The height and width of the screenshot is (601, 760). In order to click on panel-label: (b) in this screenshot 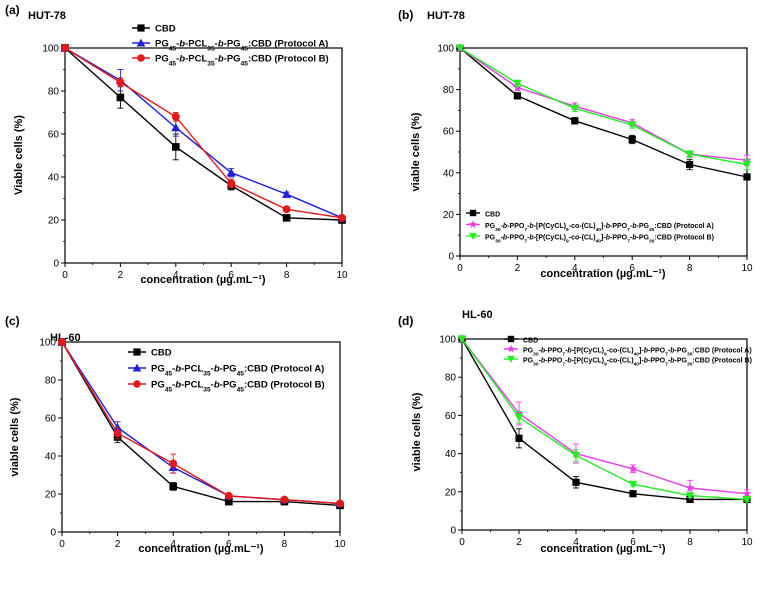, I will do `click(405, 15)`.